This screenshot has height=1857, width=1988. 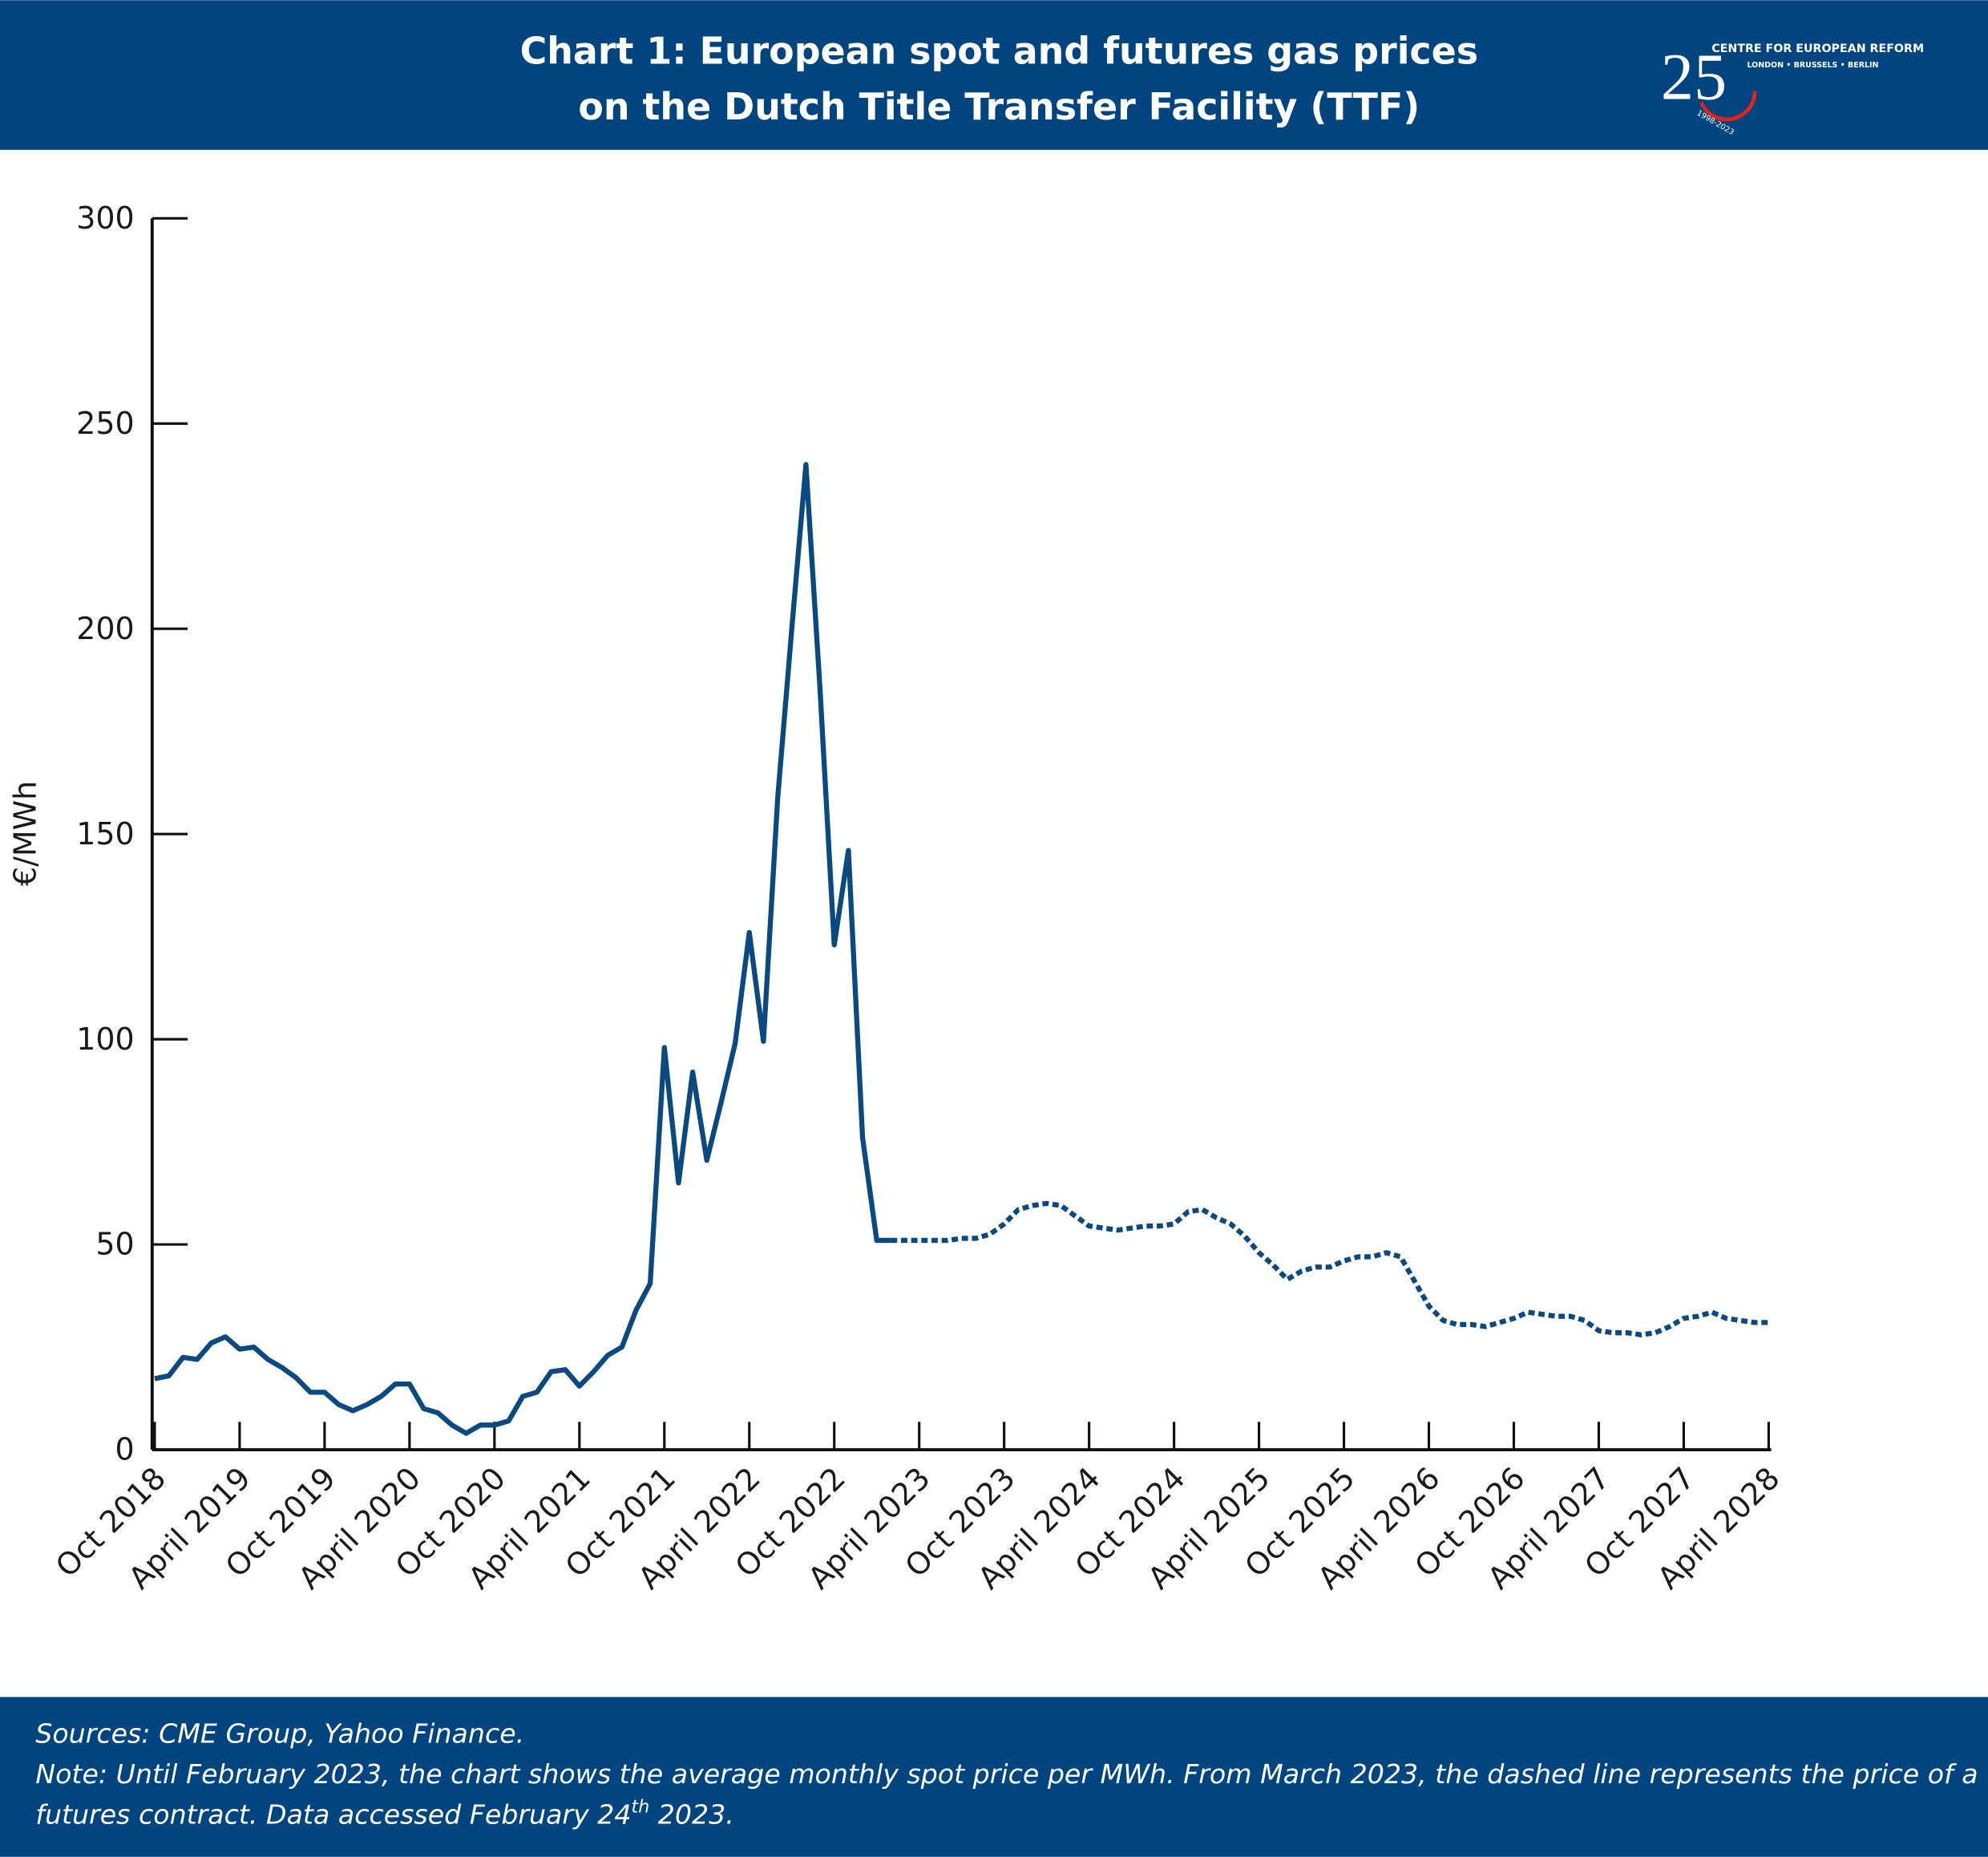 What do you see at coordinates (105, 218) in the screenshot?
I see `y-tick-label: 300` at bounding box center [105, 218].